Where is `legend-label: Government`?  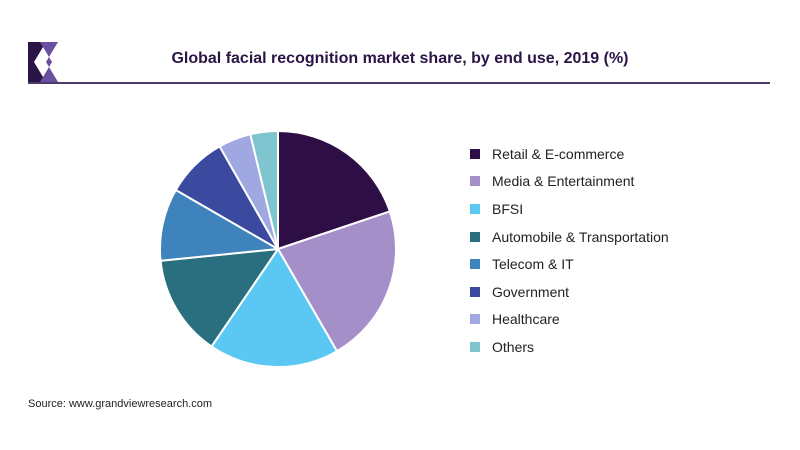
legend-label: Government is located at coordinates (531, 291).